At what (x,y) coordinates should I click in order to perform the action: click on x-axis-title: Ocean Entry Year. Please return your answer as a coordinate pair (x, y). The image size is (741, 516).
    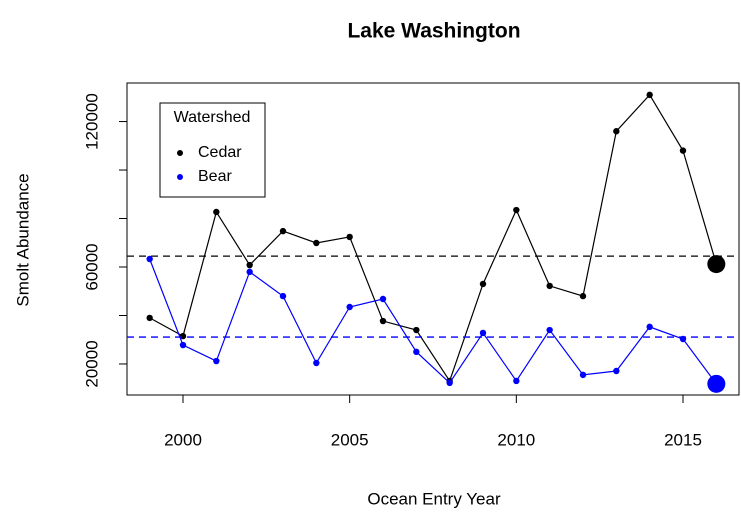
    Looking at the image, I should click on (434, 498).